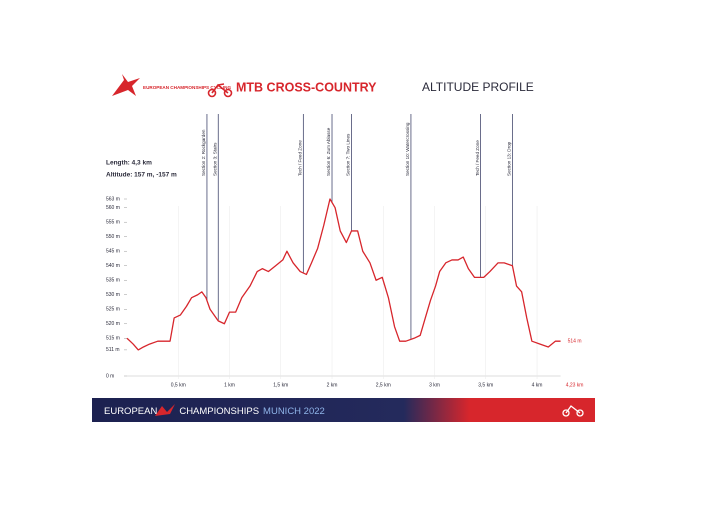 The image size is (712, 516). Describe the element at coordinates (220, 90) in the screenshot. I see `bike-icon` at that location.